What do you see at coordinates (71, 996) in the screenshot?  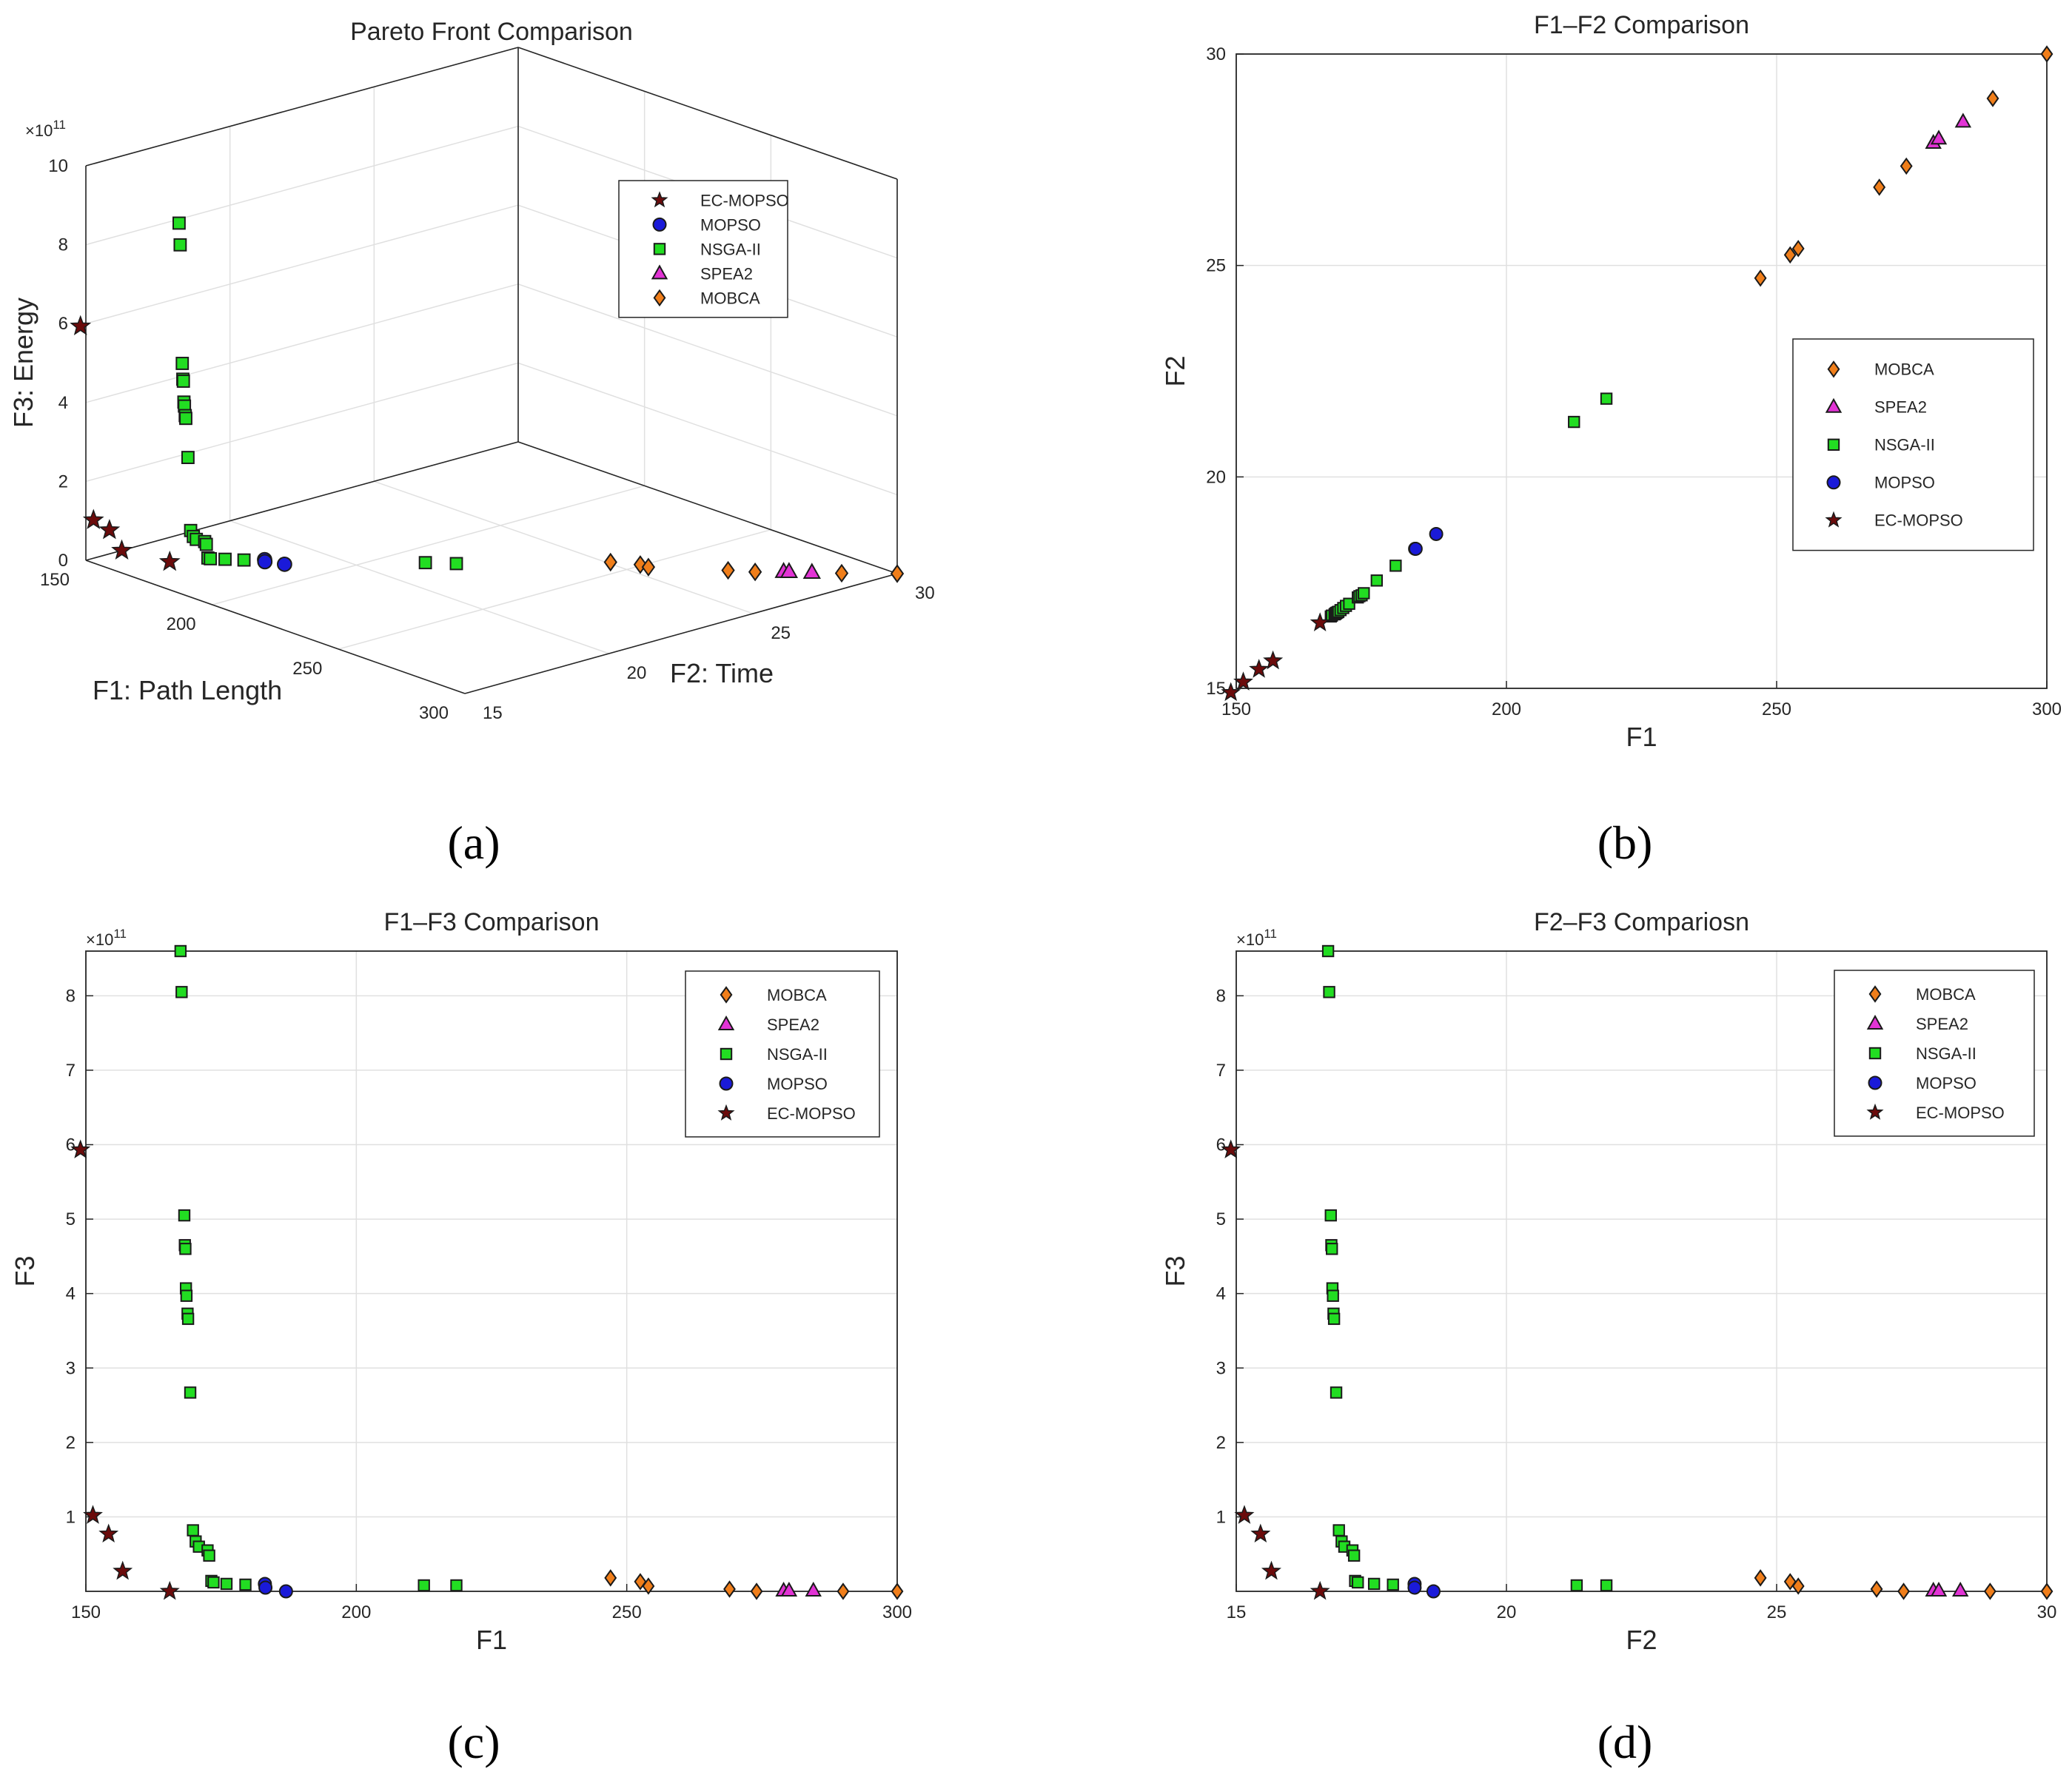 I see `y-tick-label: 8` at bounding box center [71, 996].